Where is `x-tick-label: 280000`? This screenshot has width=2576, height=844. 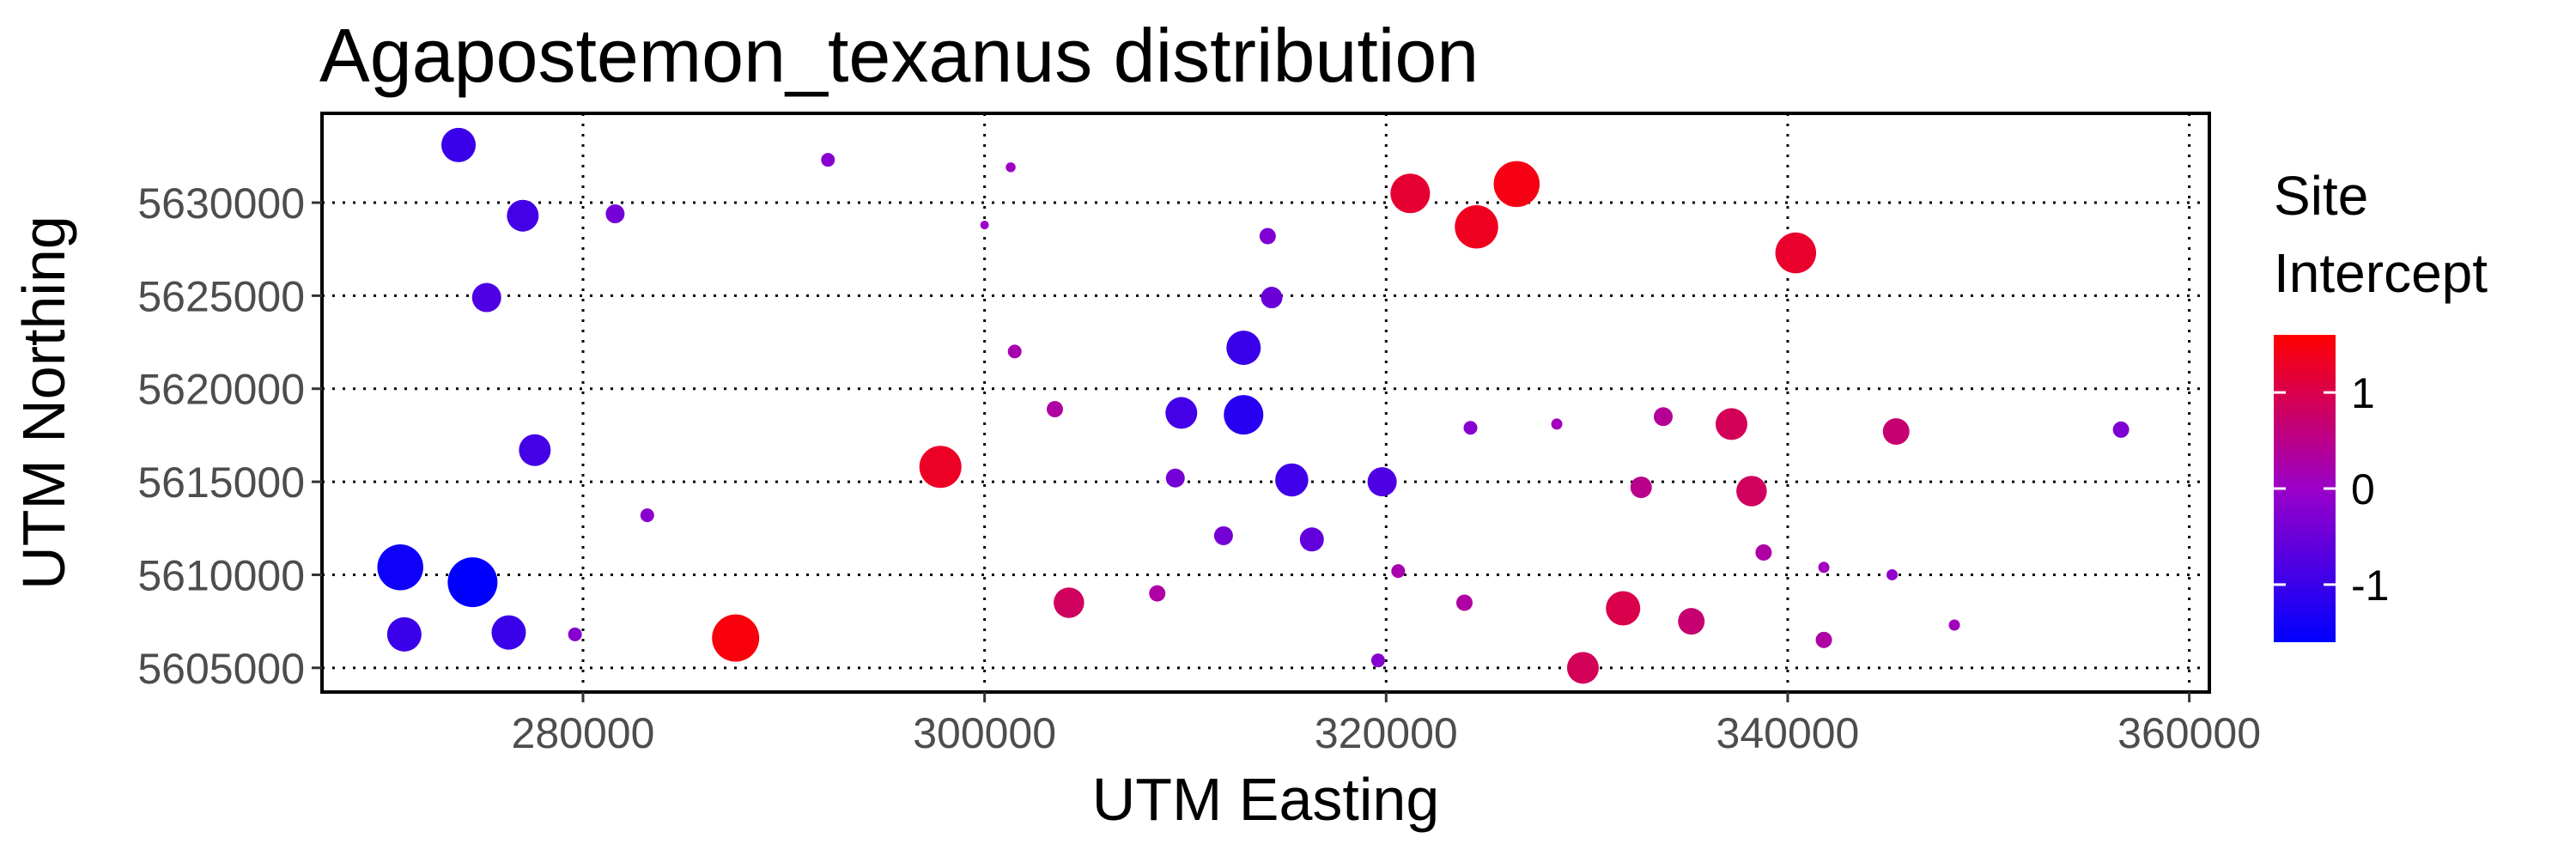 x-tick-label: 280000 is located at coordinates (583, 733).